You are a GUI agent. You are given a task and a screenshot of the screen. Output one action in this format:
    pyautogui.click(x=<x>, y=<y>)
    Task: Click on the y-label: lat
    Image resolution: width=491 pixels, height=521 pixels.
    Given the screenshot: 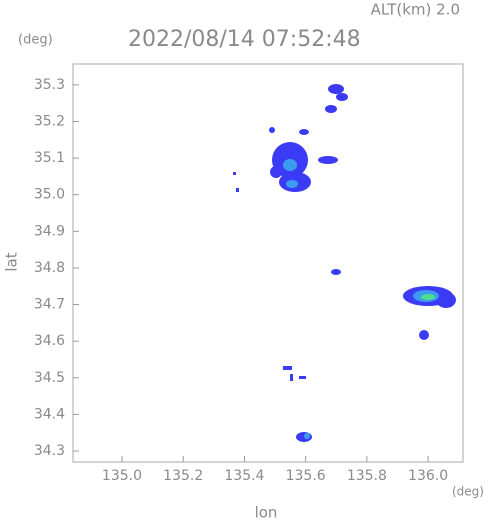 What is the action you would take?
    pyautogui.click(x=12, y=261)
    